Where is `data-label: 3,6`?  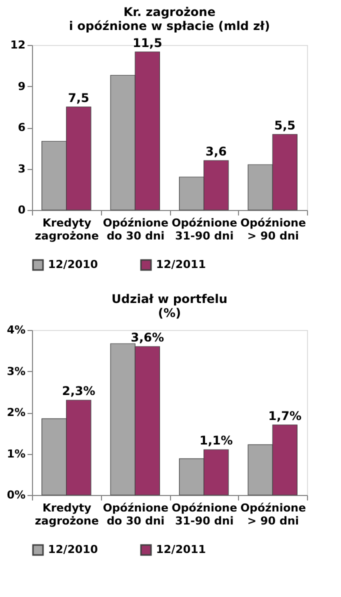 data-label: 3,6 is located at coordinates (216, 151).